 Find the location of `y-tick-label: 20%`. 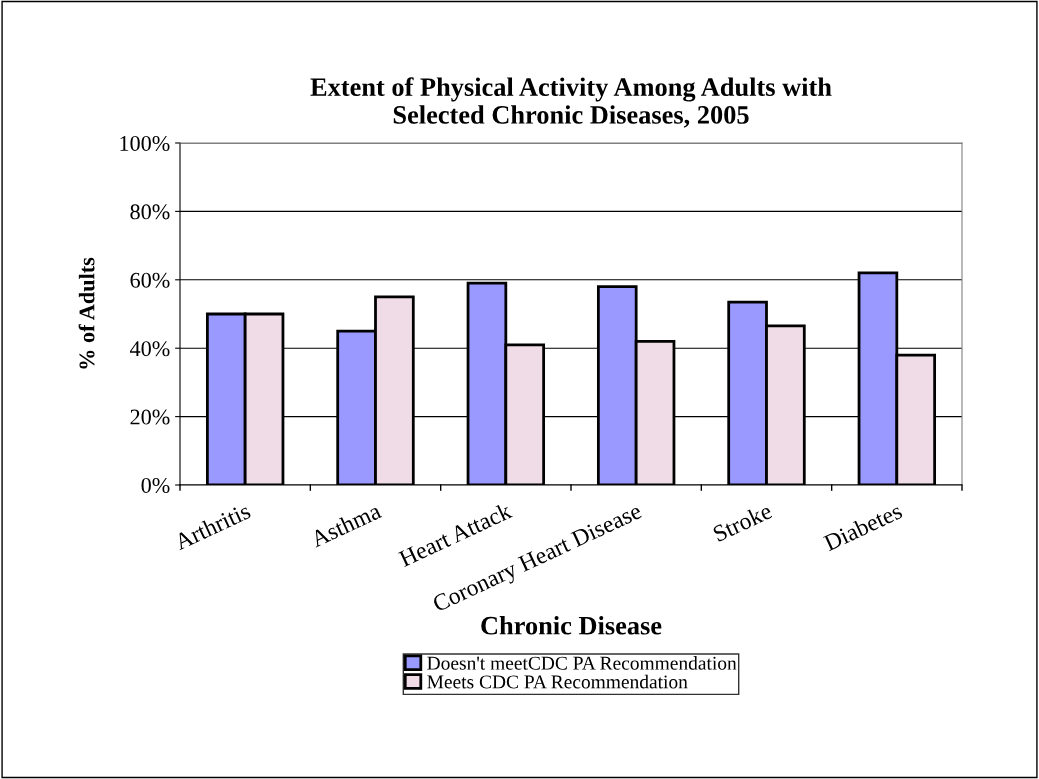

y-tick-label: 20% is located at coordinates (150, 417).